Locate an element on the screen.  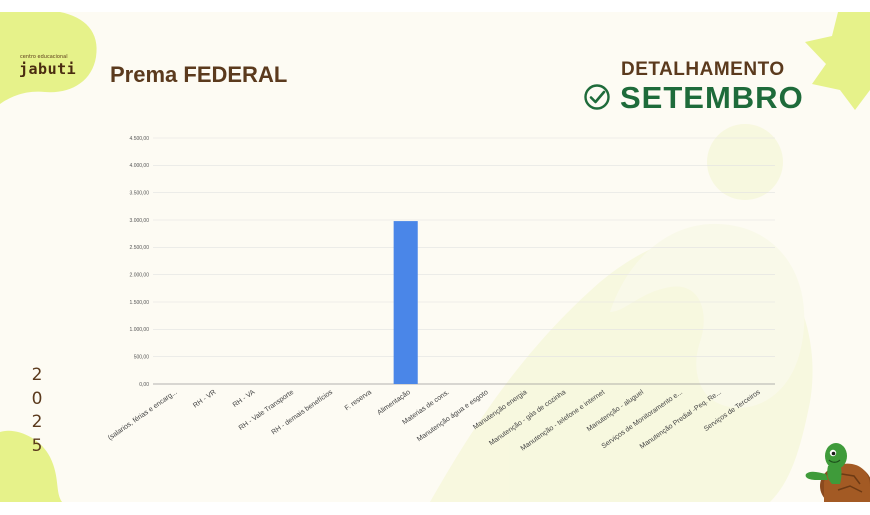
y-tick-label: 4.500,00 is located at coordinates (140, 139).